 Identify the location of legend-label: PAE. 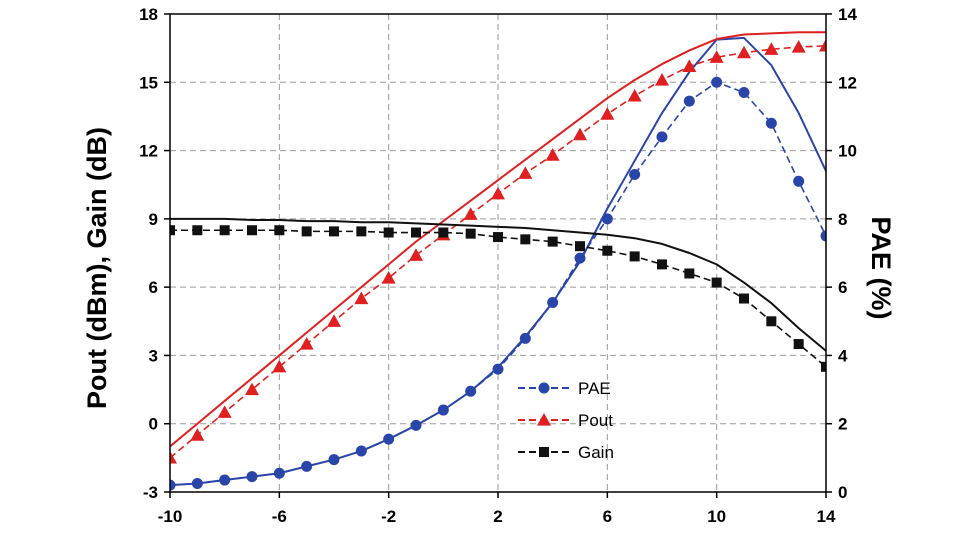
(594, 388).